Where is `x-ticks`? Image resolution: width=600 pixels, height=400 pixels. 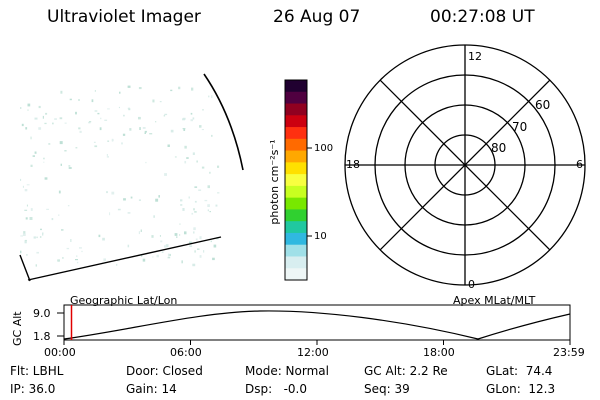
x-ticks is located at coordinates (317, 342).